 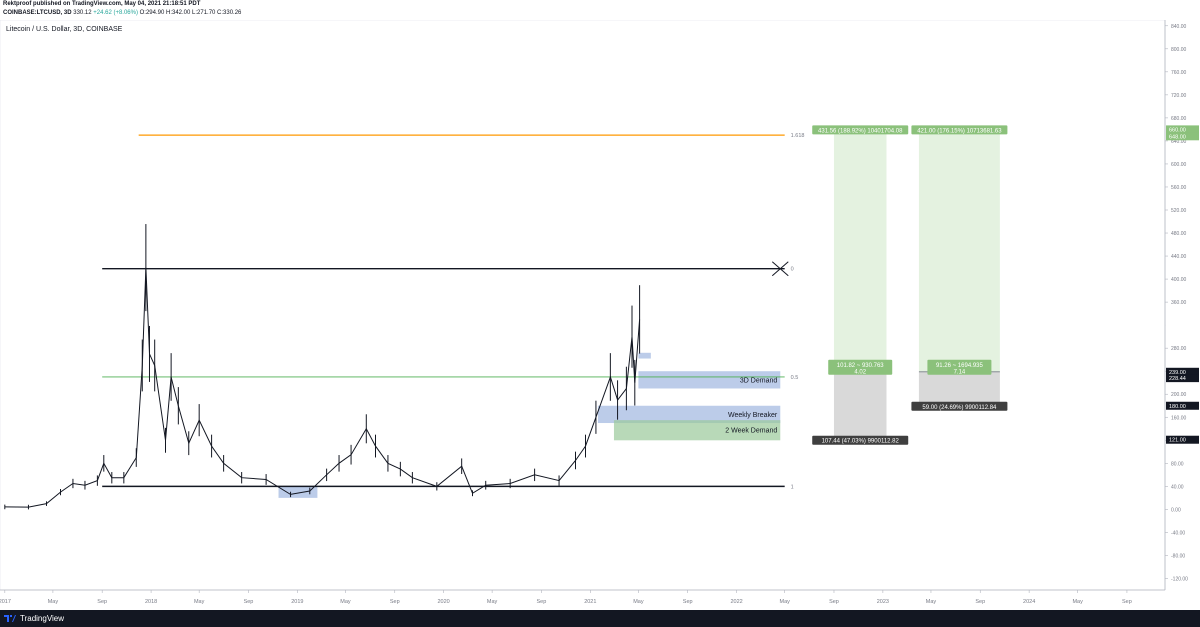 I want to click on demand-zone-label: 3D Demand, so click(x=758, y=380).